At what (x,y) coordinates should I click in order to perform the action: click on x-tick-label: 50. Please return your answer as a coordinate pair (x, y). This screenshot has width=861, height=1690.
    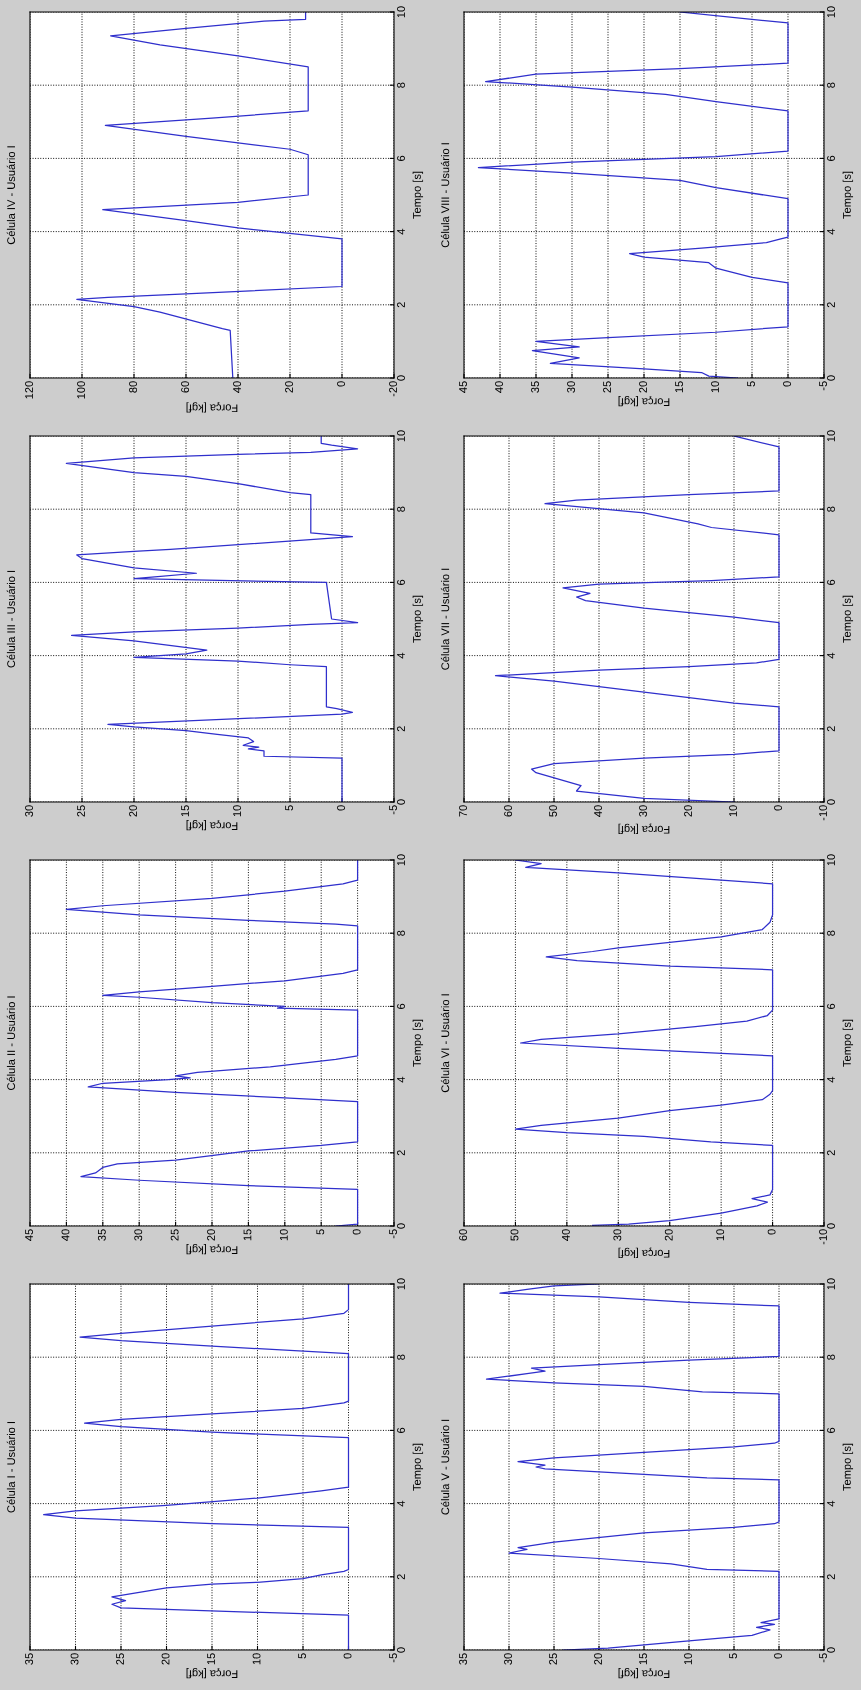
    Looking at the image, I should click on (553, 811).